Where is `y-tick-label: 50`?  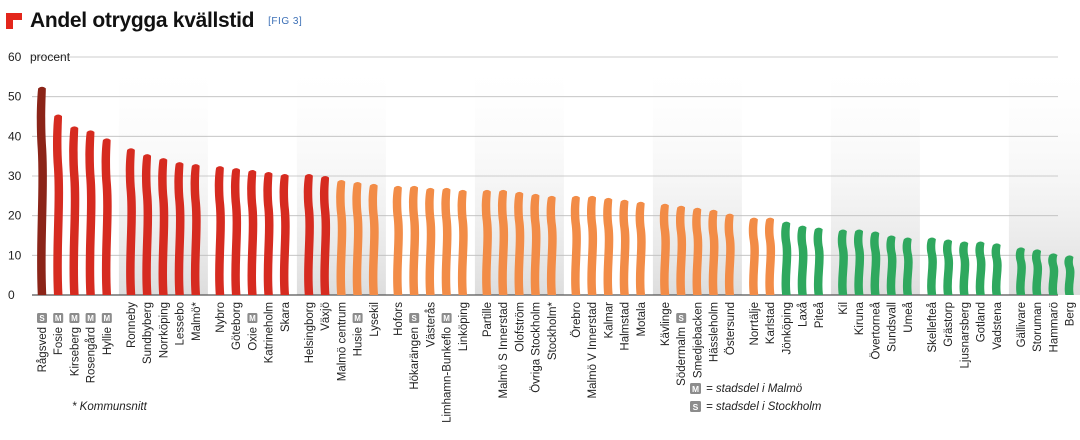 y-tick-label: 50 is located at coordinates (15, 97).